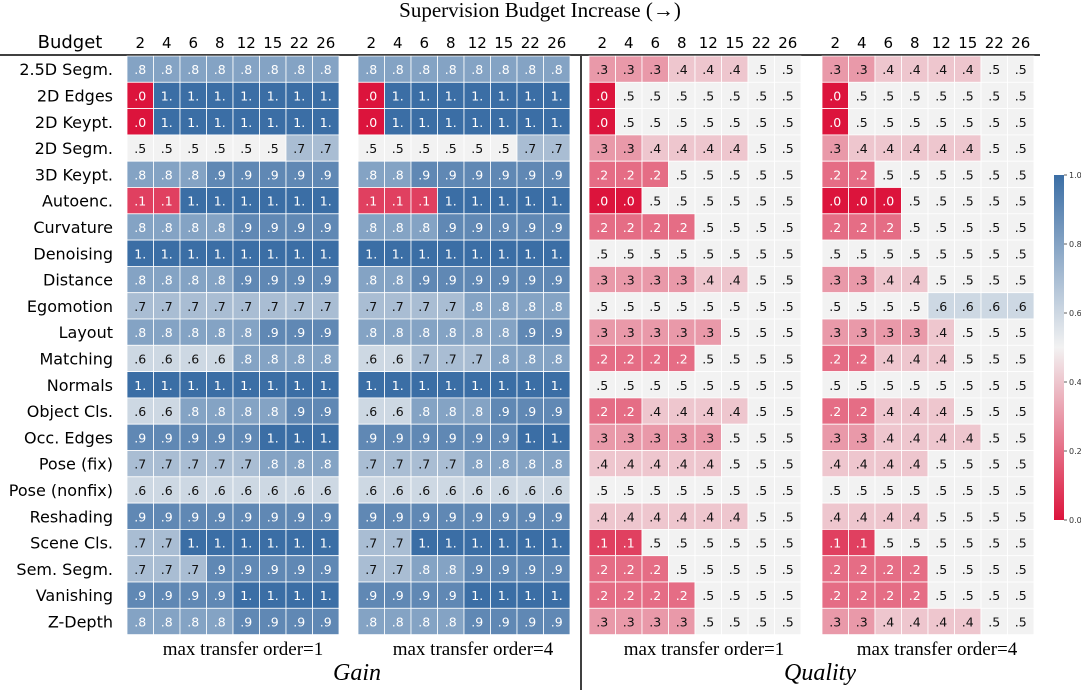  I want to click on cell-value-label: .1, so click(629, 543).